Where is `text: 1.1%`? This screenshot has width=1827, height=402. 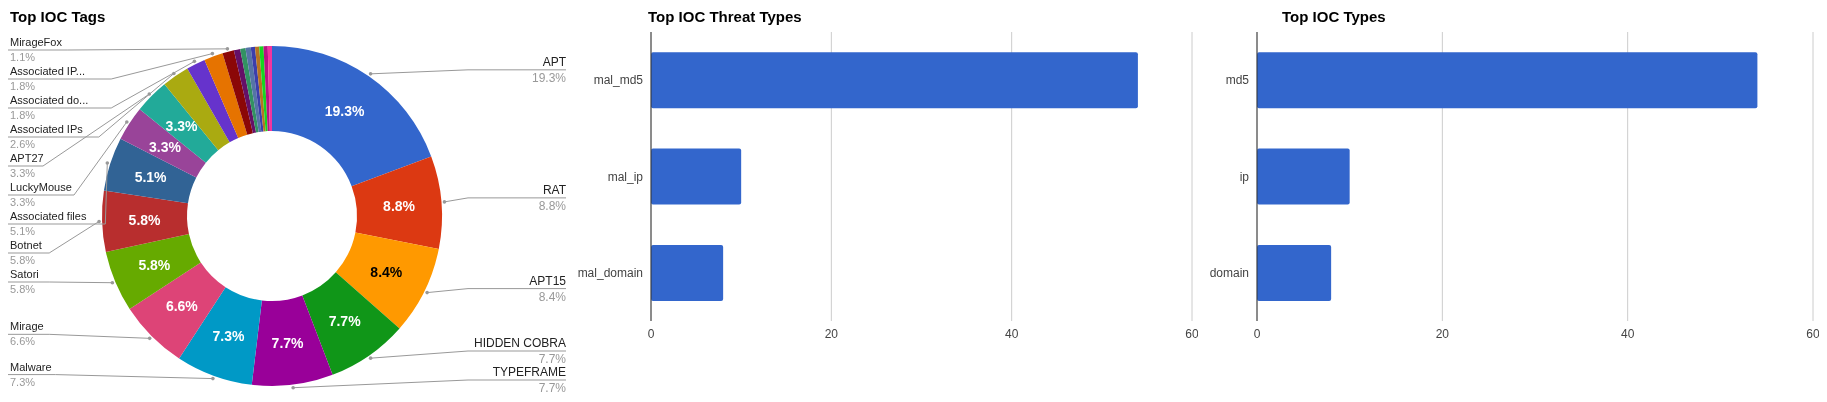
text: 1.1% is located at coordinates (23, 57).